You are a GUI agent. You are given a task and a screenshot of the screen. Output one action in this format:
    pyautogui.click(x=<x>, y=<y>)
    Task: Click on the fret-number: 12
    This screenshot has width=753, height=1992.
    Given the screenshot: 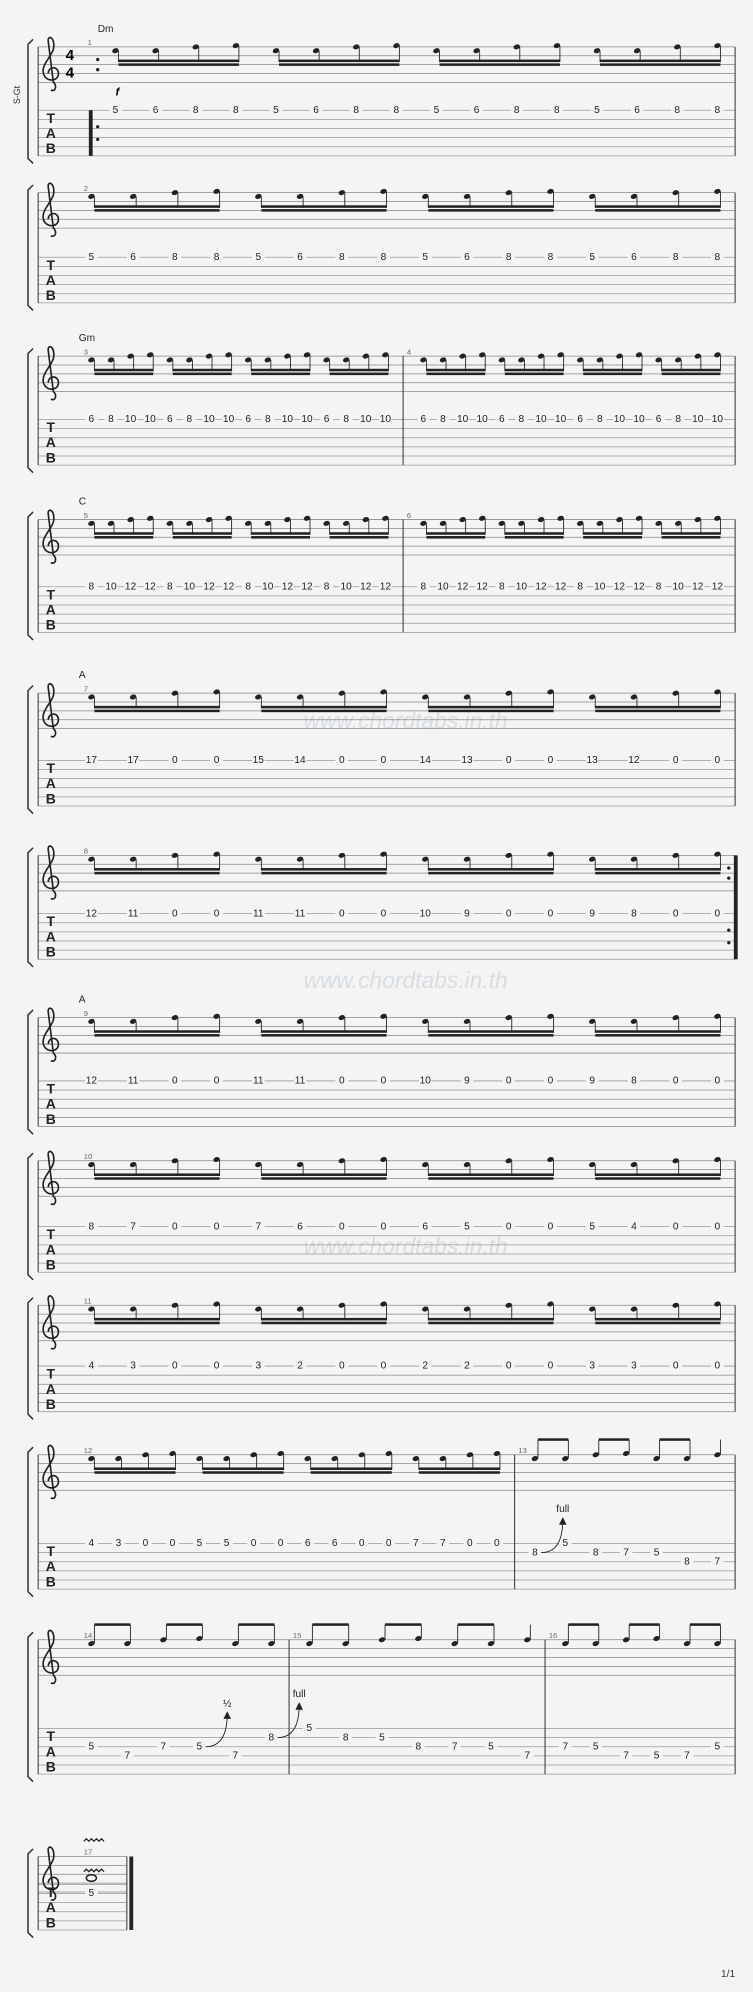 What is the action you would take?
    pyautogui.click(x=634, y=760)
    